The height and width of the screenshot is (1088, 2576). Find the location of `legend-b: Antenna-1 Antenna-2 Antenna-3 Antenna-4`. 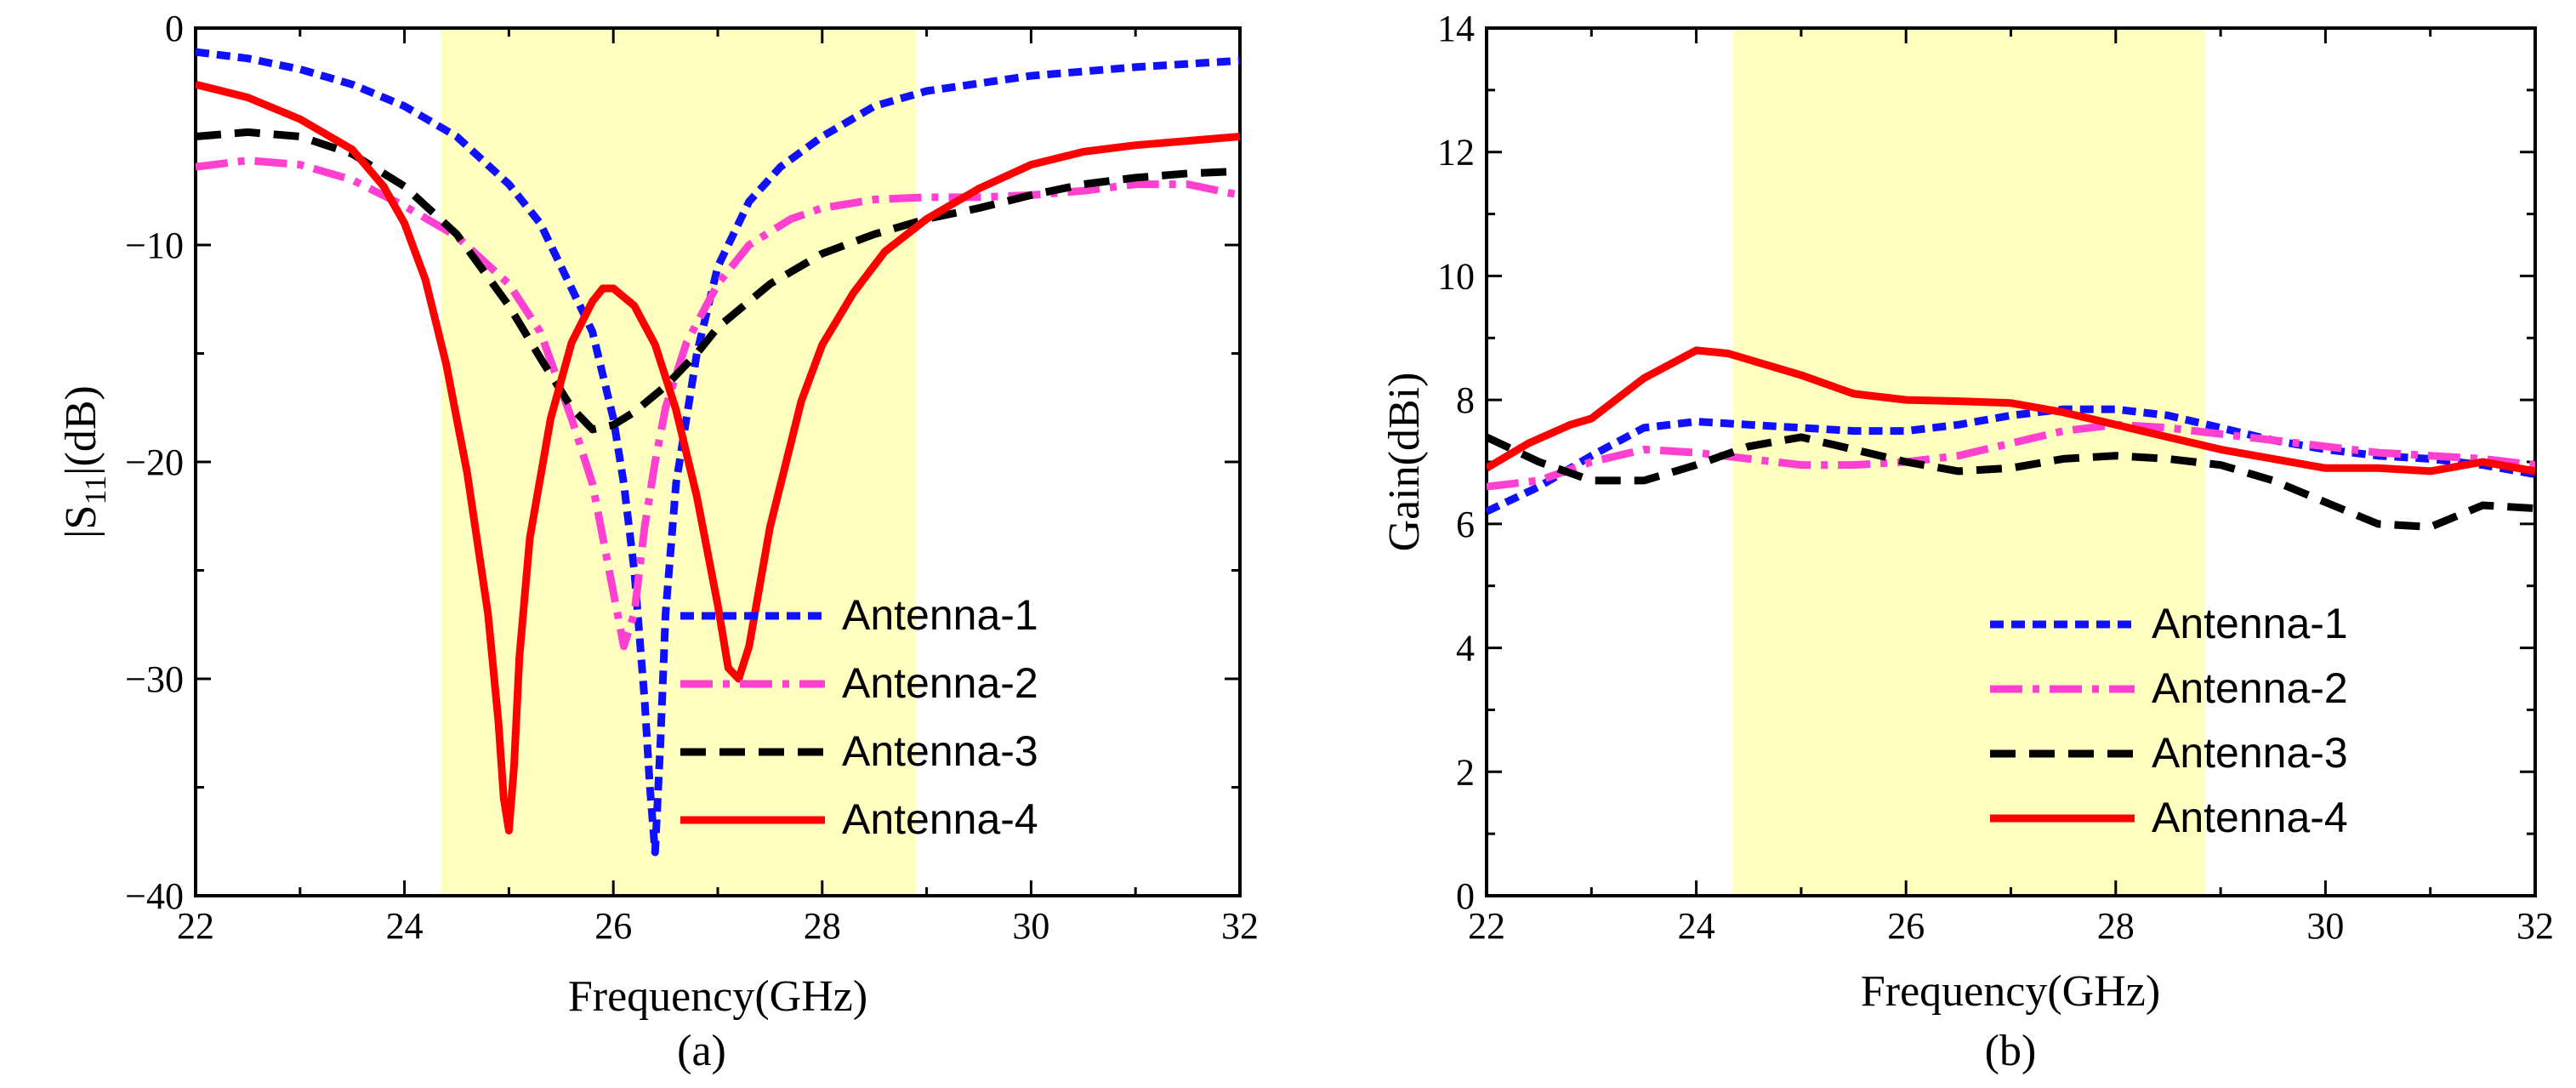

legend-b: Antenna-1 Antenna-2 Antenna-3 Antenna-4 is located at coordinates (2169, 720).